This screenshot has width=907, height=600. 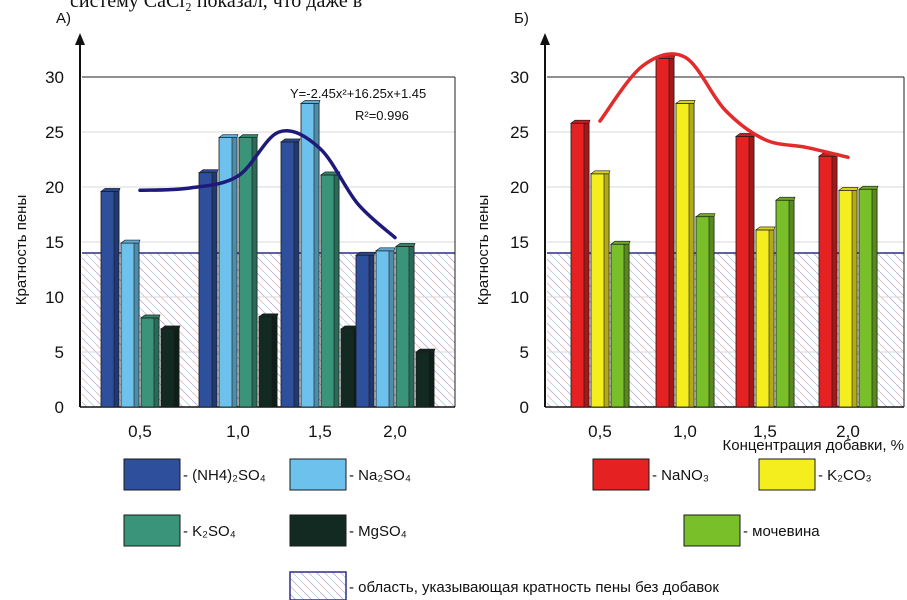 I want to click on x-tick-label: 2,0, so click(x=848, y=431).